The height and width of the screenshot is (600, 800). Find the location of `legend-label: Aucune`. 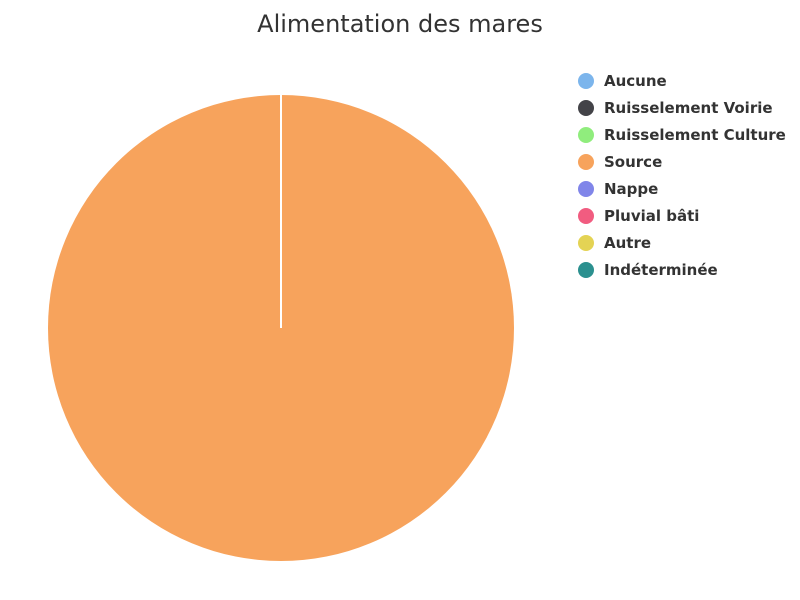

legend-label: Aucune is located at coordinates (635, 80).